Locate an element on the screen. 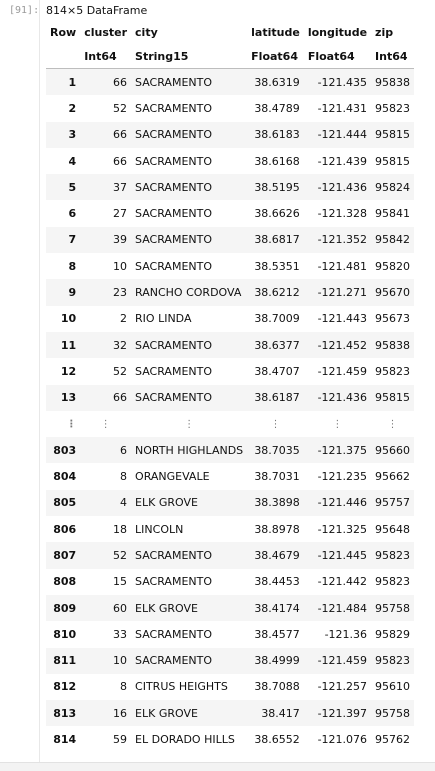 Image resolution: width=435 pixels, height=771 pixels. cell-city: ELK GROVE is located at coordinates (189, 608).